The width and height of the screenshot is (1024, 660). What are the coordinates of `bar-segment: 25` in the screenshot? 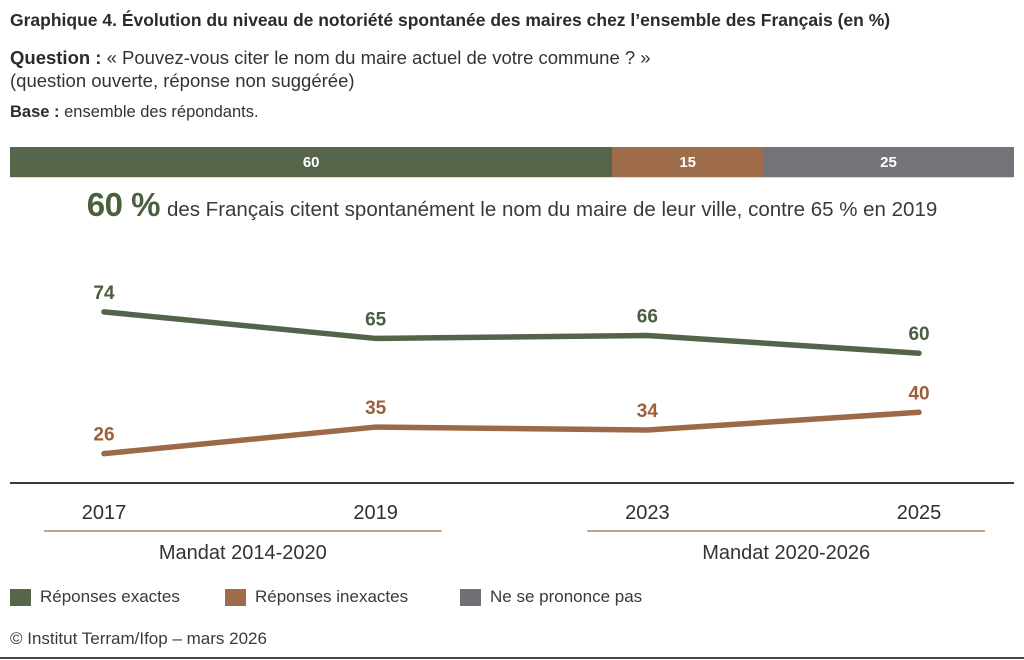 It's located at (888, 162).